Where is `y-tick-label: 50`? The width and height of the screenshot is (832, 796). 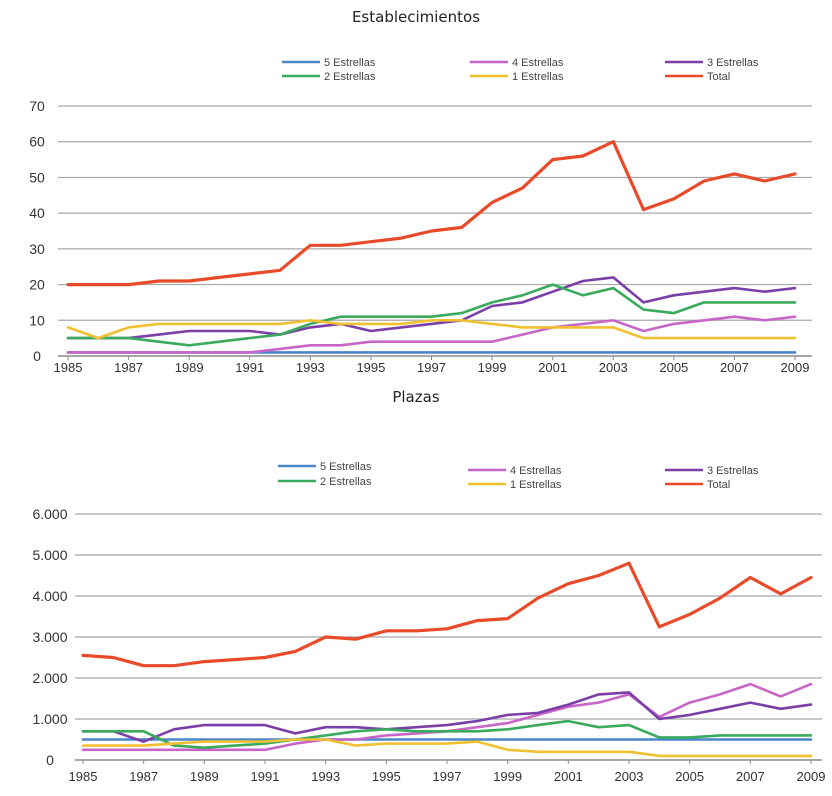
y-tick-label: 50 is located at coordinates (37, 177).